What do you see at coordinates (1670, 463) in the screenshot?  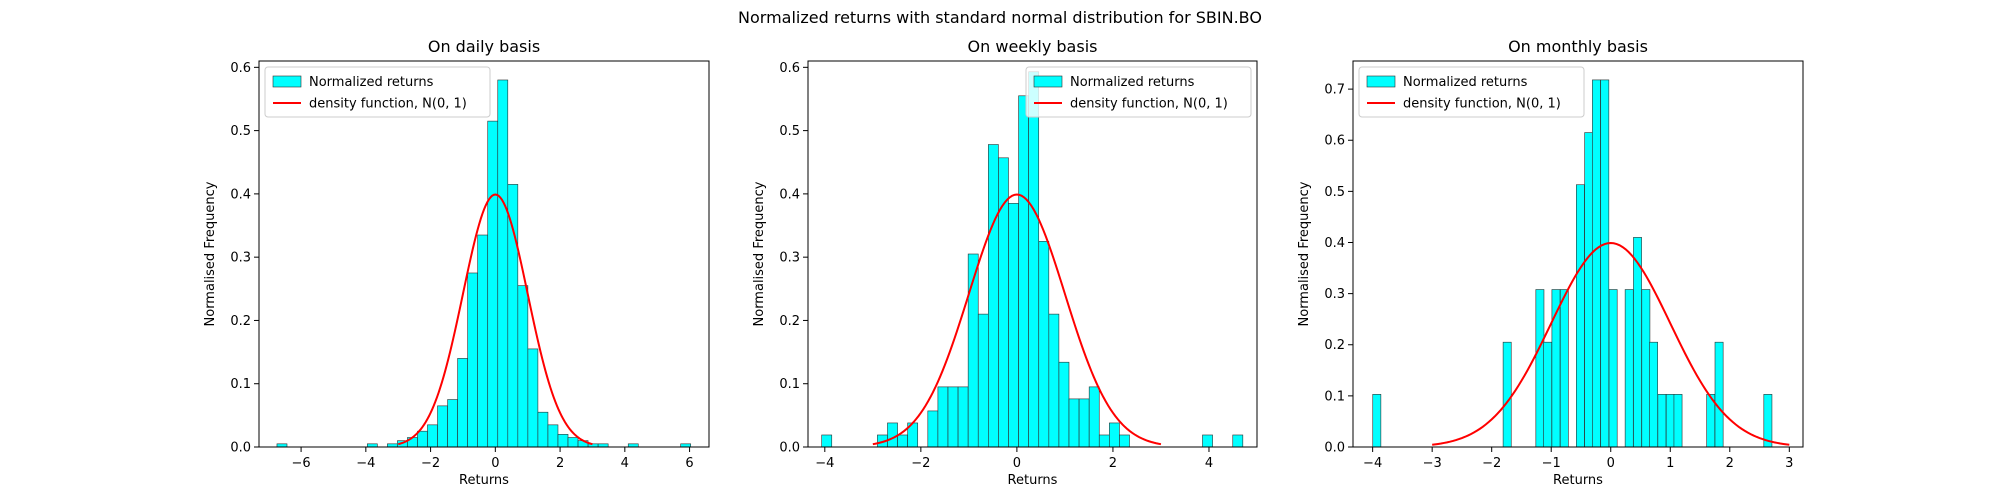 I see `x-tick-label: 1` at bounding box center [1670, 463].